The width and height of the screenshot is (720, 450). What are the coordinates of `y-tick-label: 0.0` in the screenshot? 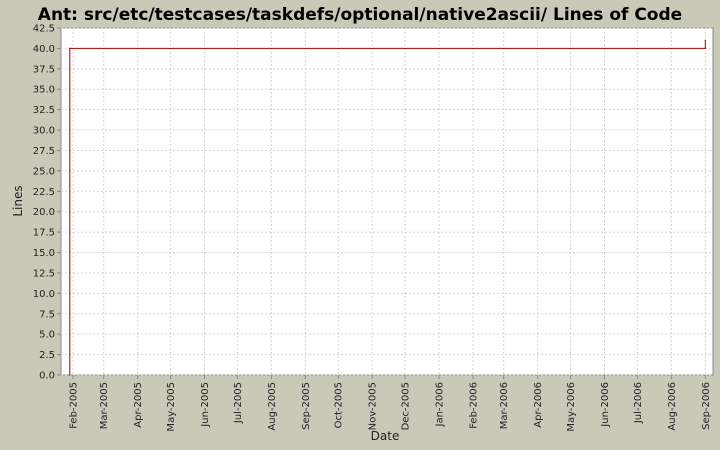 It's located at (47, 376).